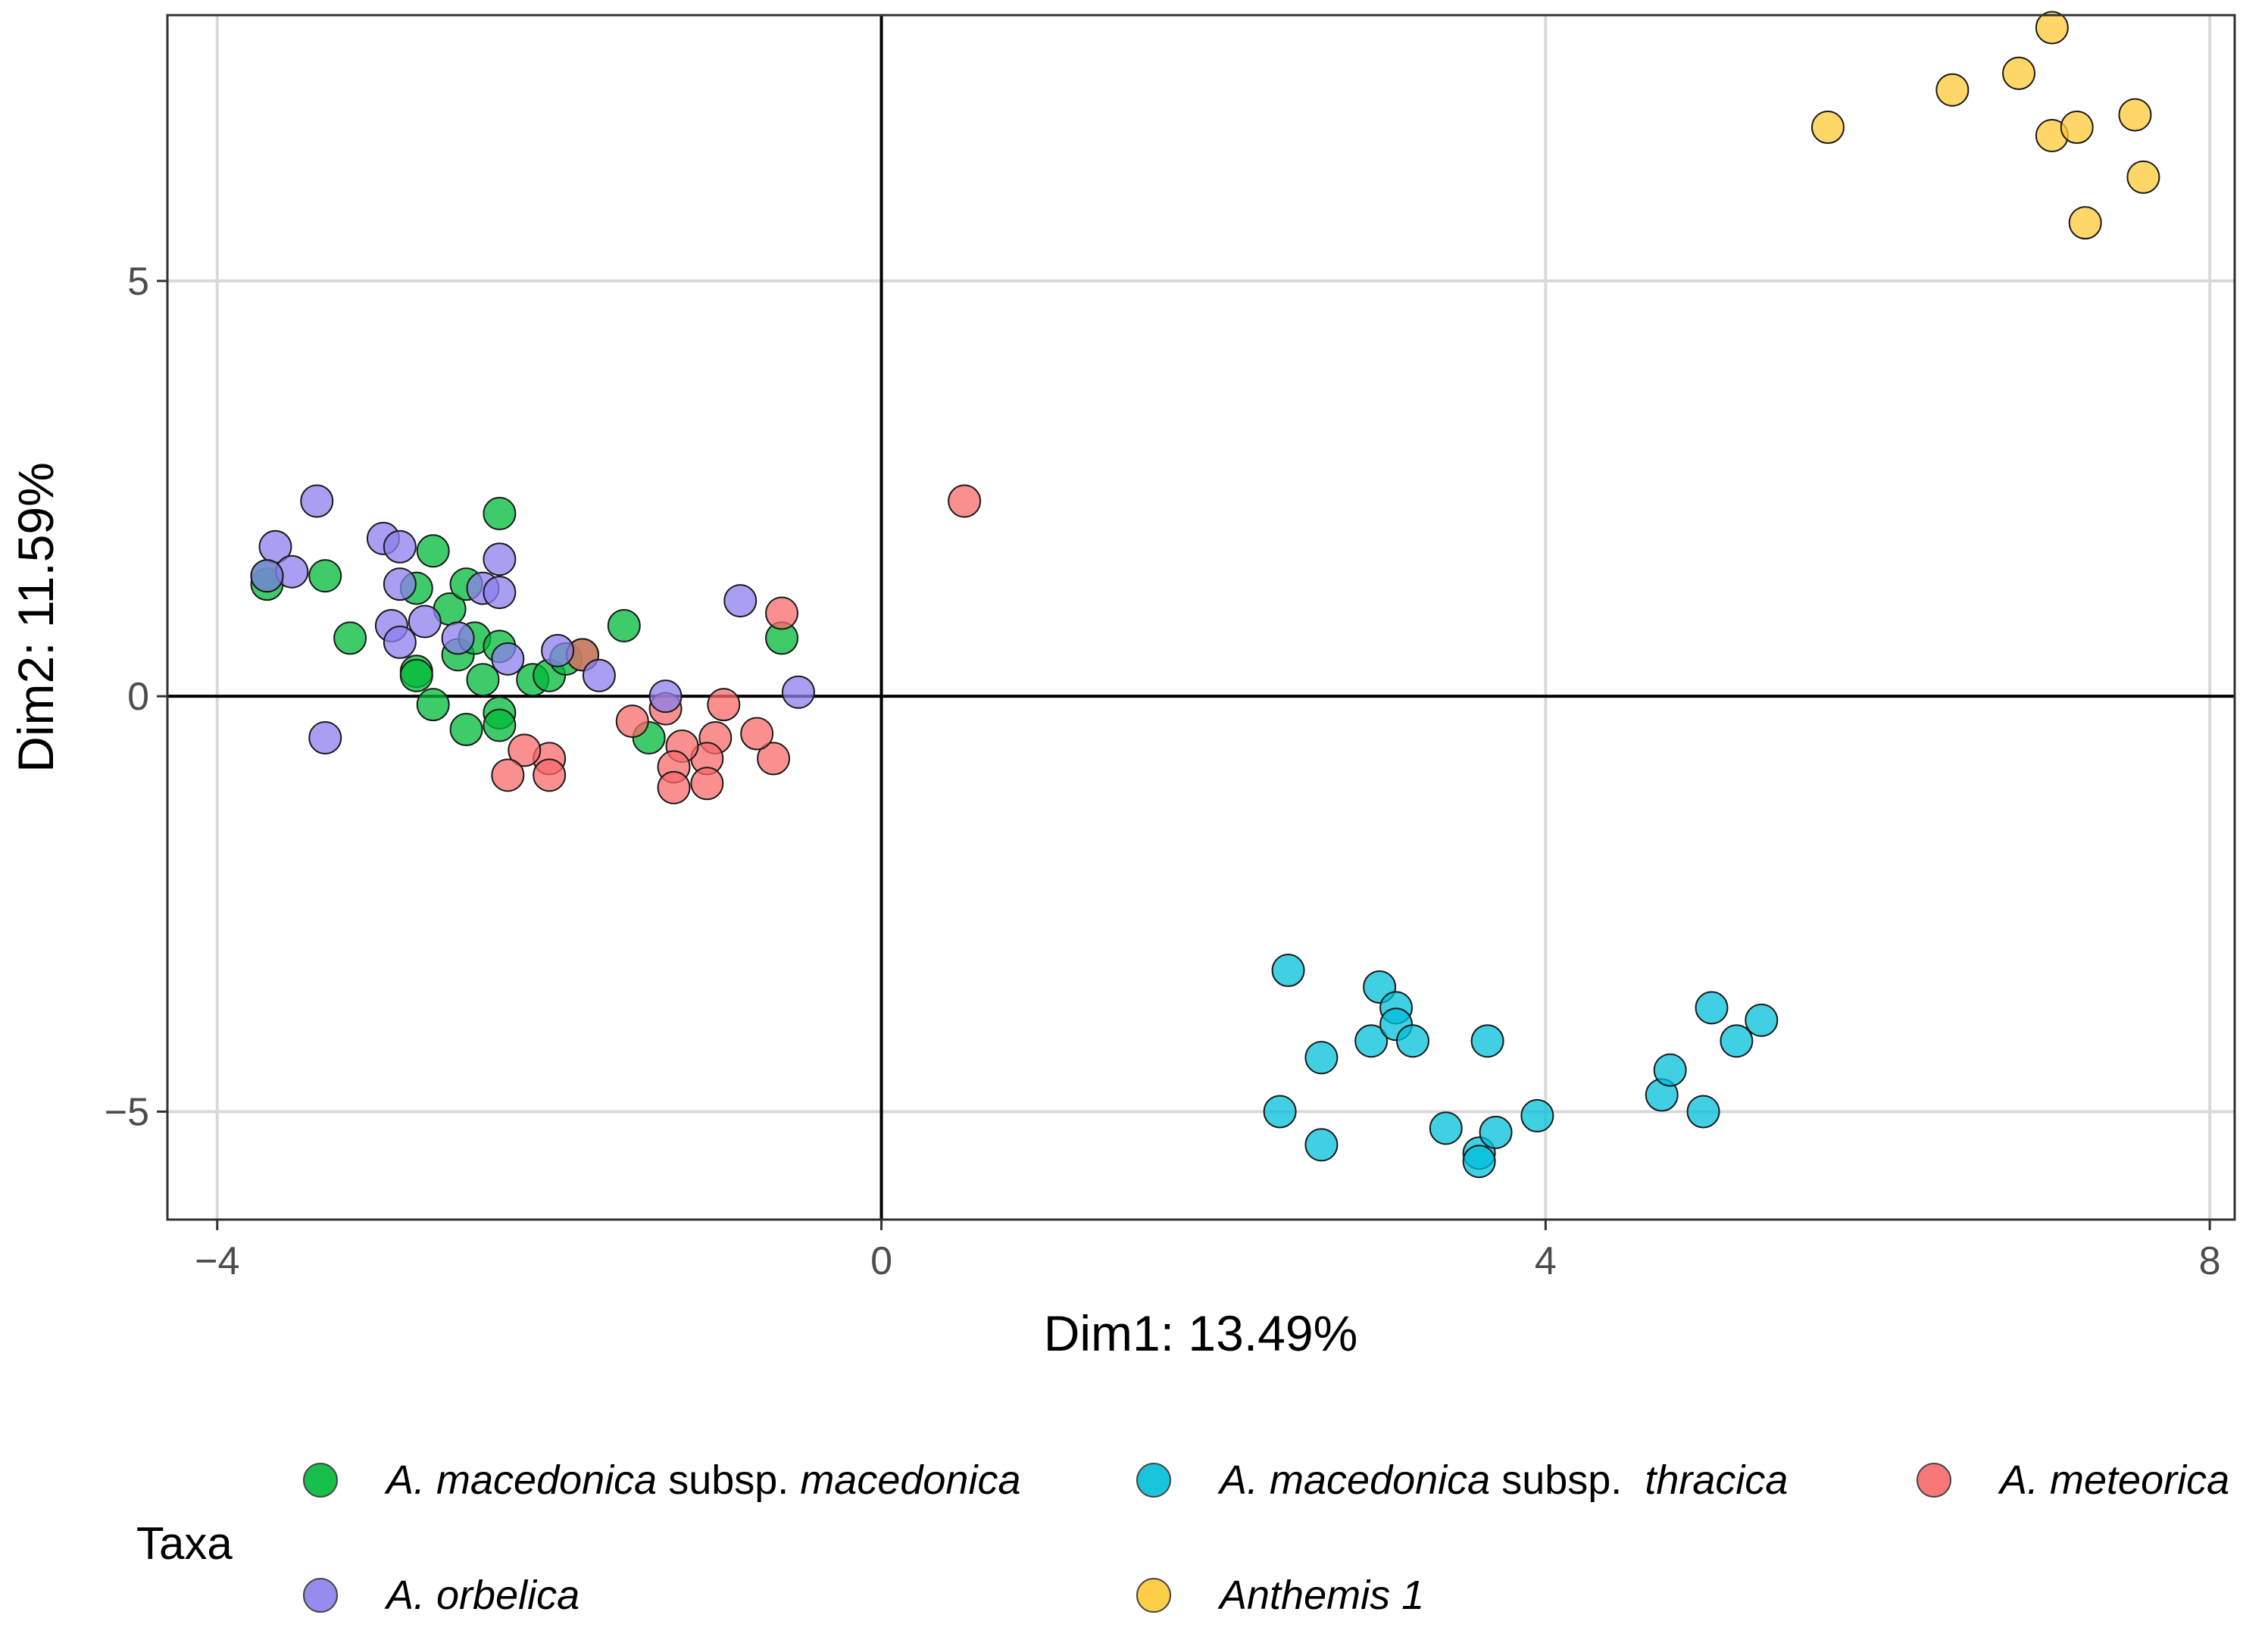 The image size is (2268, 1640). I want to click on legend-label: A. macedonica subsp. thracica, so click(1504, 1480).